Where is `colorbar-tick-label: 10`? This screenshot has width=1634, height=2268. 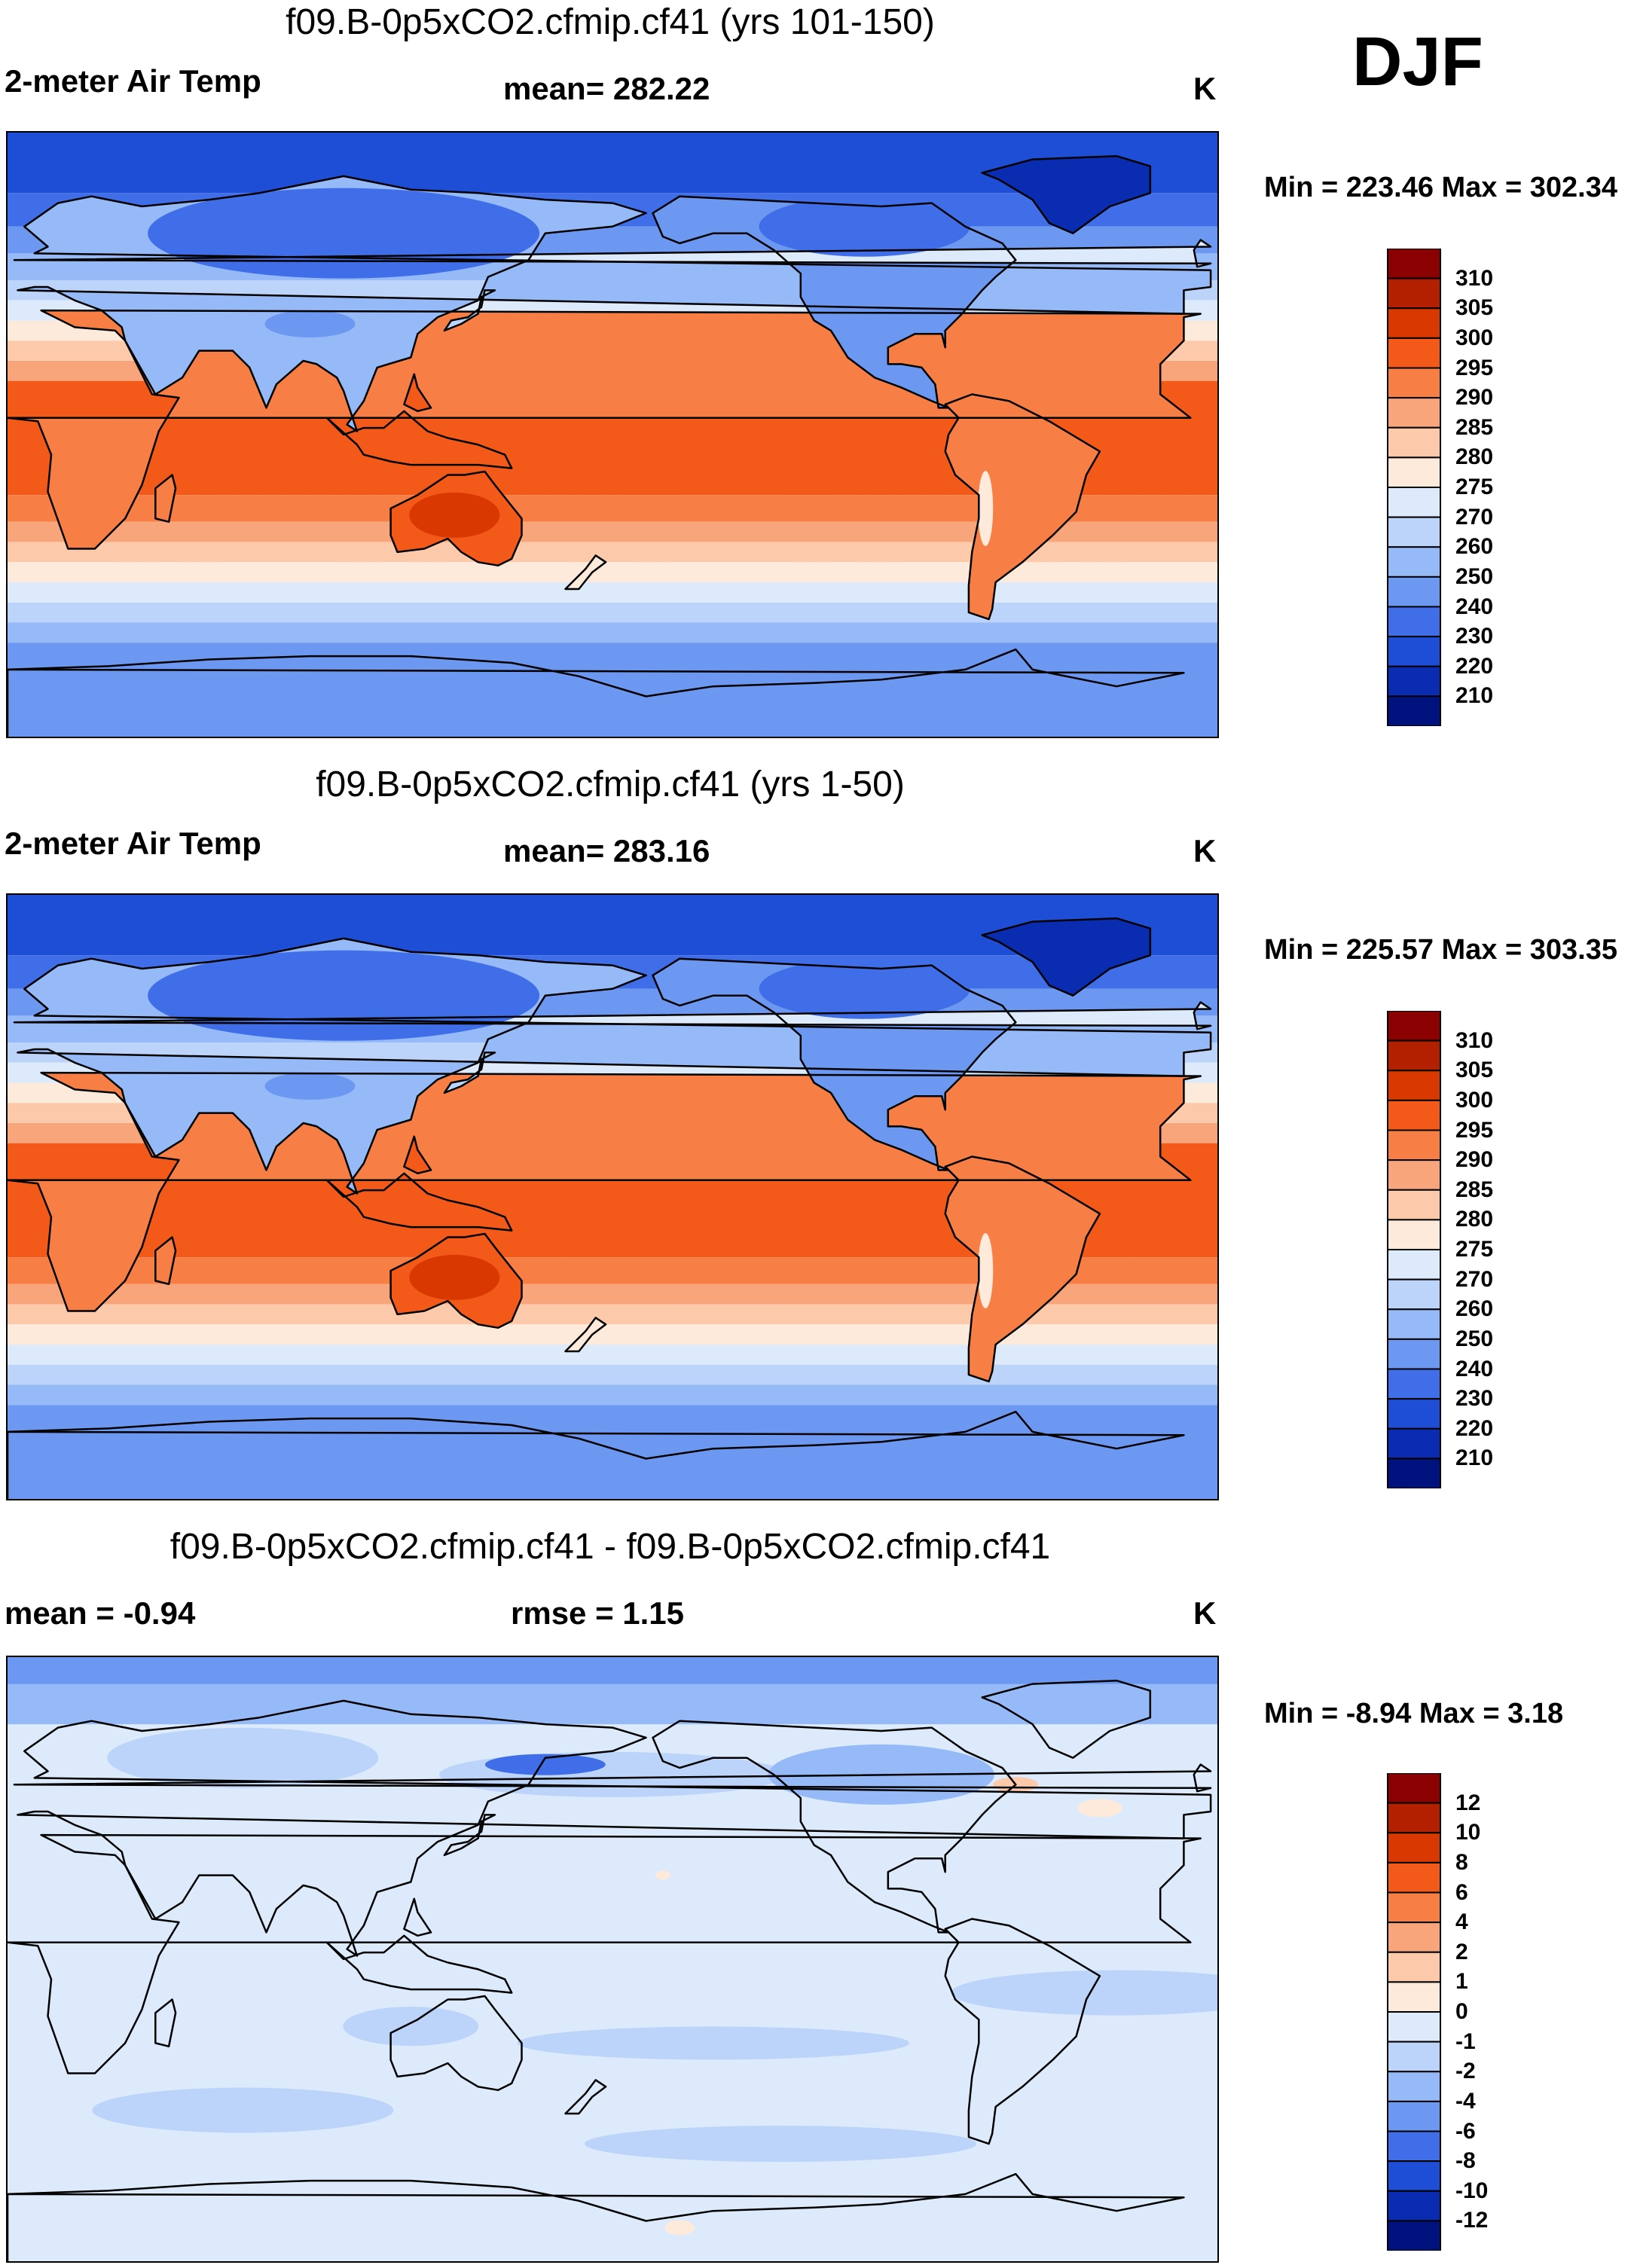 colorbar-tick-label: 10 is located at coordinates (1468, 1832).